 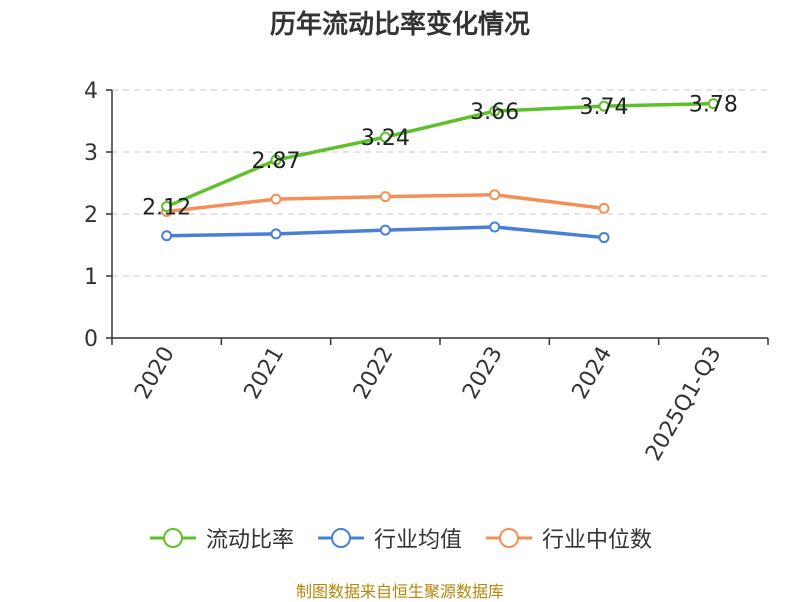 I want to click on data-label: 3.78, so click(x=713, y=105).